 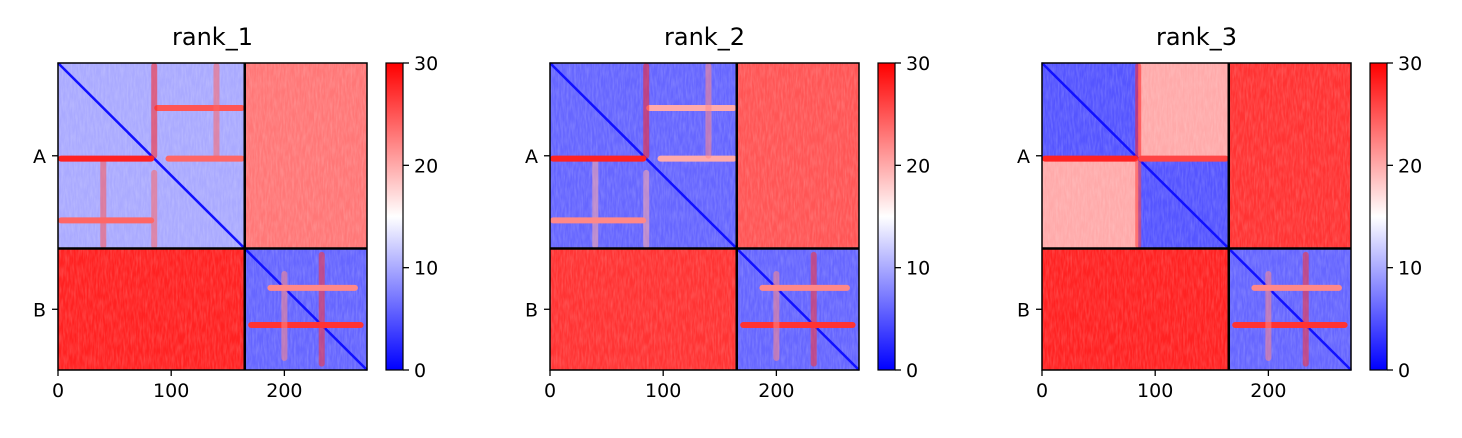 What do you see at coordinates (212, 37) in the screenshot?
I see `chart-title: rank_1` at bounding box center [212, 37].